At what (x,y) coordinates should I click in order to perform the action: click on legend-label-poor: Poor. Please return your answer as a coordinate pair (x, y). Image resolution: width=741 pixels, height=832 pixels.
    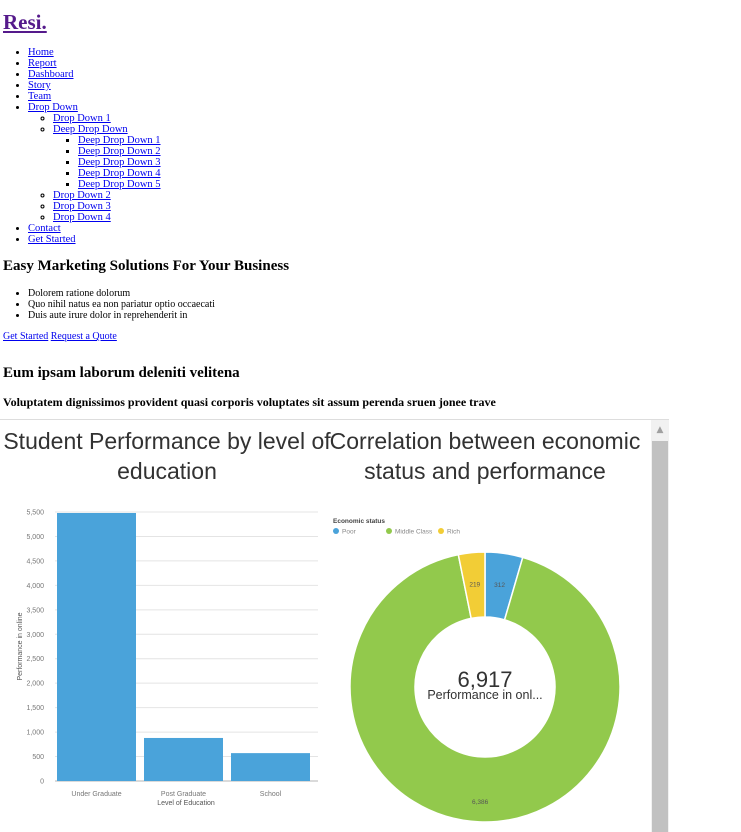
    Looking at the image, I should click on (349, 532).